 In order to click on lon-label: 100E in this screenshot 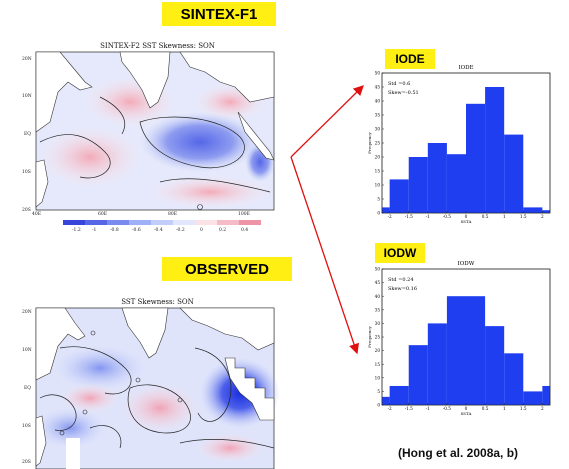, I will do `click(244, 214)`.